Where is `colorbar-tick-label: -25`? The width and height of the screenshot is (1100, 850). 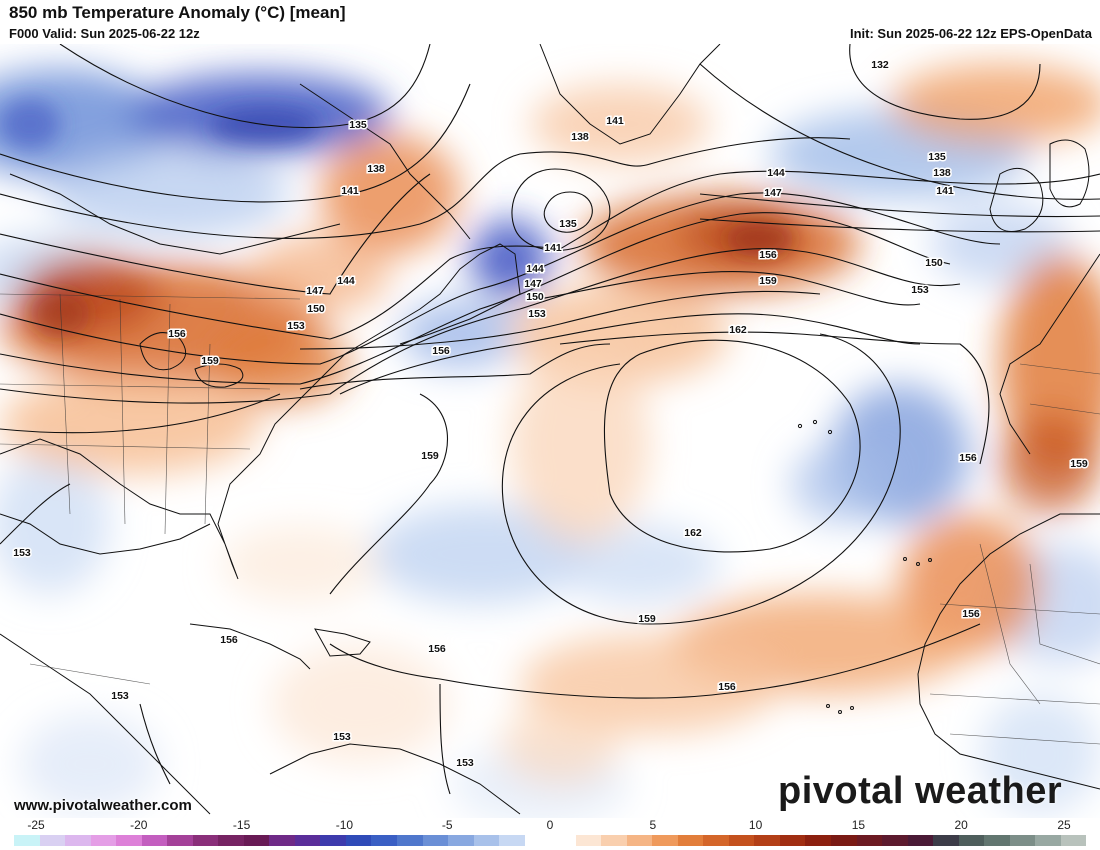
colorbar-tick-label: -25 is located at coordinates (36, 825).